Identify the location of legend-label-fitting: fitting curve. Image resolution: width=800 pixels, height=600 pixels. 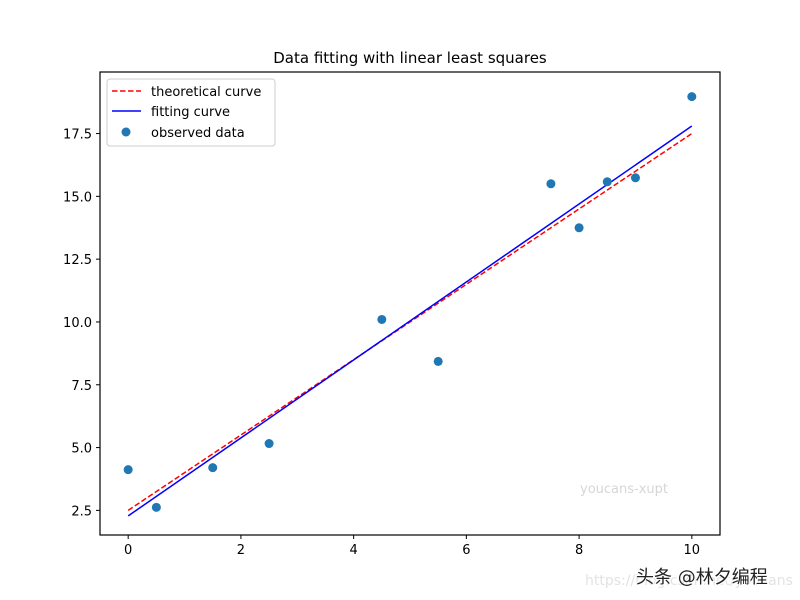
(190, 112).